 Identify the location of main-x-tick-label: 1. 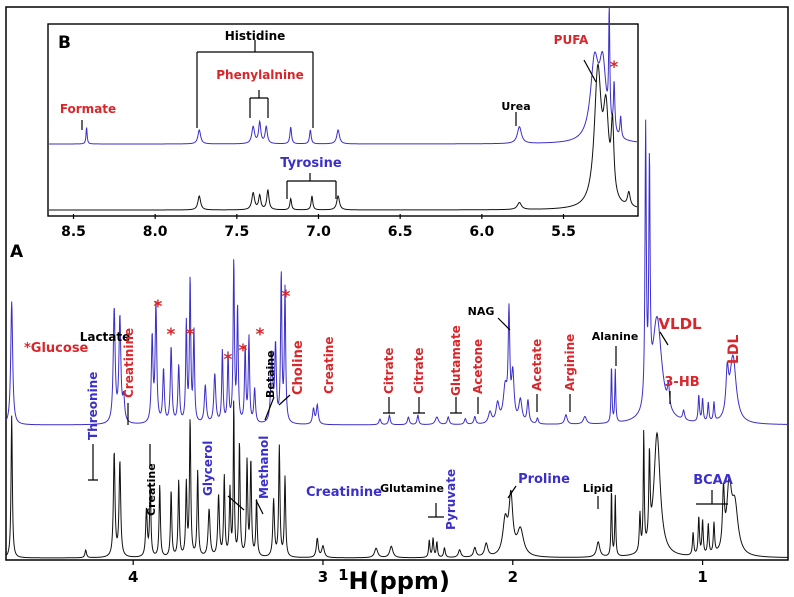
(702, 577).